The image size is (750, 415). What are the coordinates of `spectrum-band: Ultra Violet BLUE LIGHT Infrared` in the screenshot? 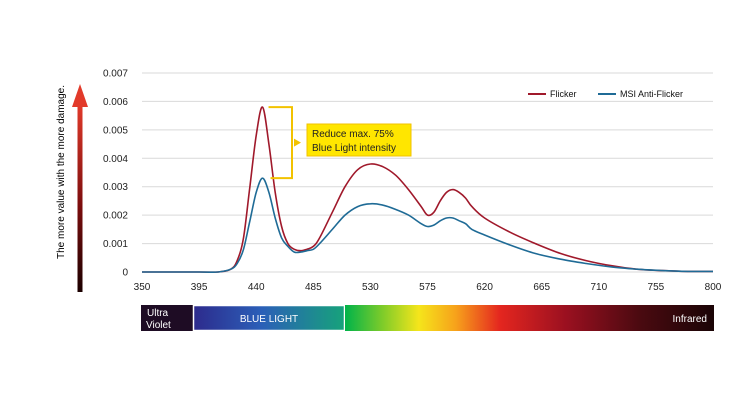 It's located at (427, 318).